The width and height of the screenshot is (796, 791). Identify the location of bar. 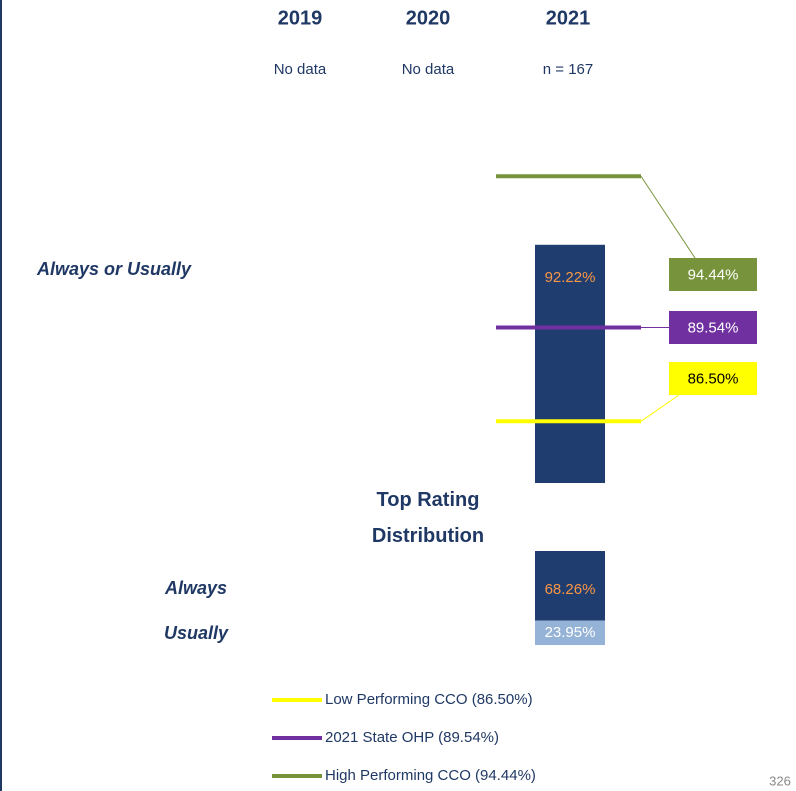
(570, 363).